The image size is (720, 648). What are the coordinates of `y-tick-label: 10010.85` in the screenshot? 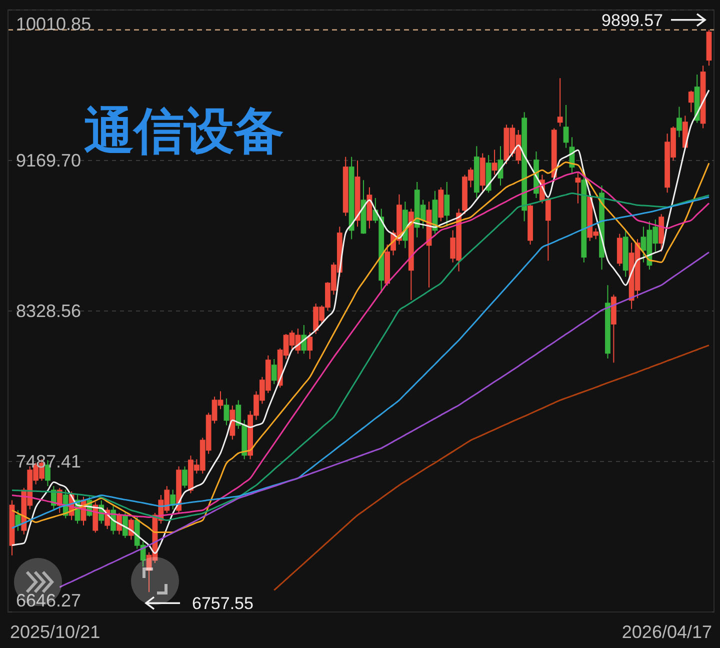 It's located at (54, 24).